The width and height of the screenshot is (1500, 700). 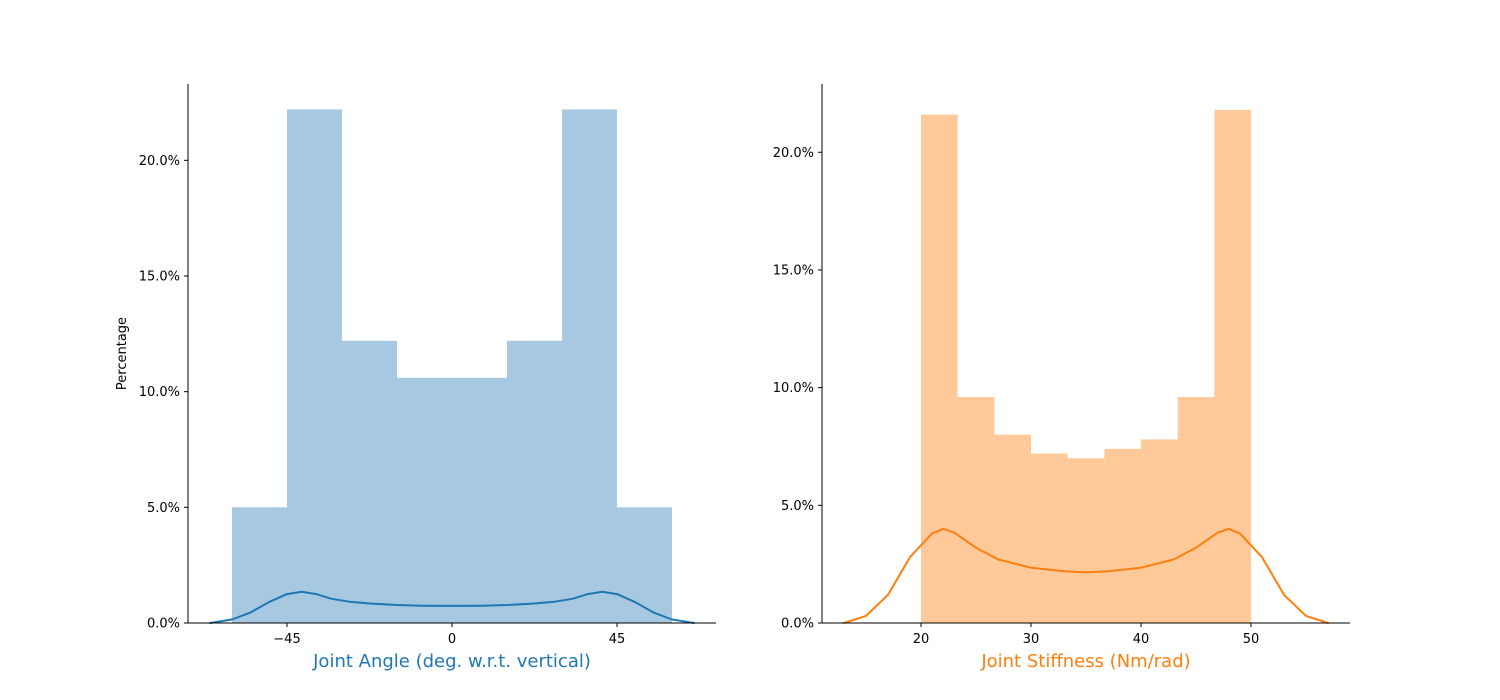 What do you see at coordinates (451, 661) in the screenshot?
I see `x-axis-title: Joint Angle (deg. w.r.t. vertical)` at bounding box center [451, 661].